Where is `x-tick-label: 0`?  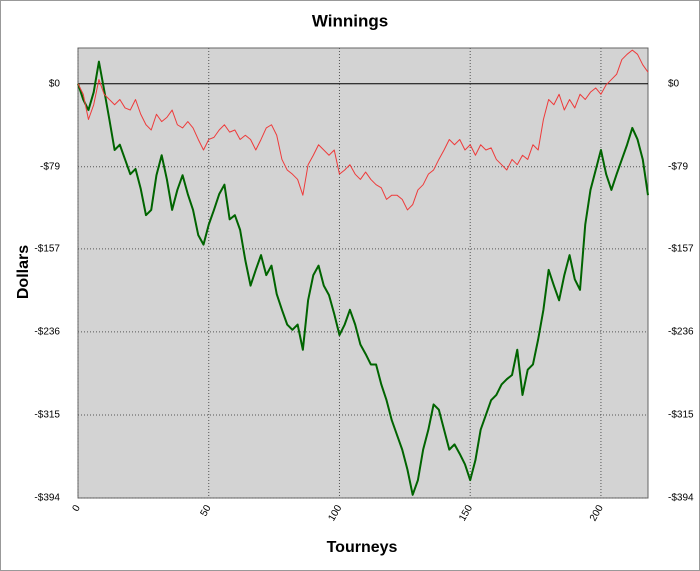
x-tick-label: 0 is located at coordinates (77, 508).